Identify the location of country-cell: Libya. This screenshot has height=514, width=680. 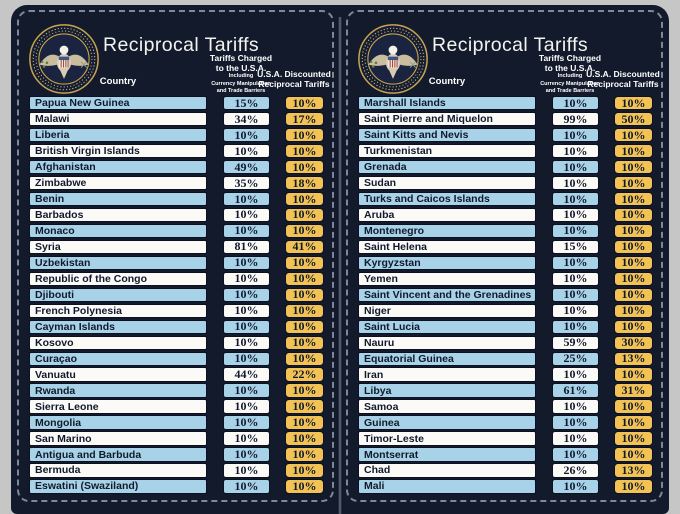
(447, 390).